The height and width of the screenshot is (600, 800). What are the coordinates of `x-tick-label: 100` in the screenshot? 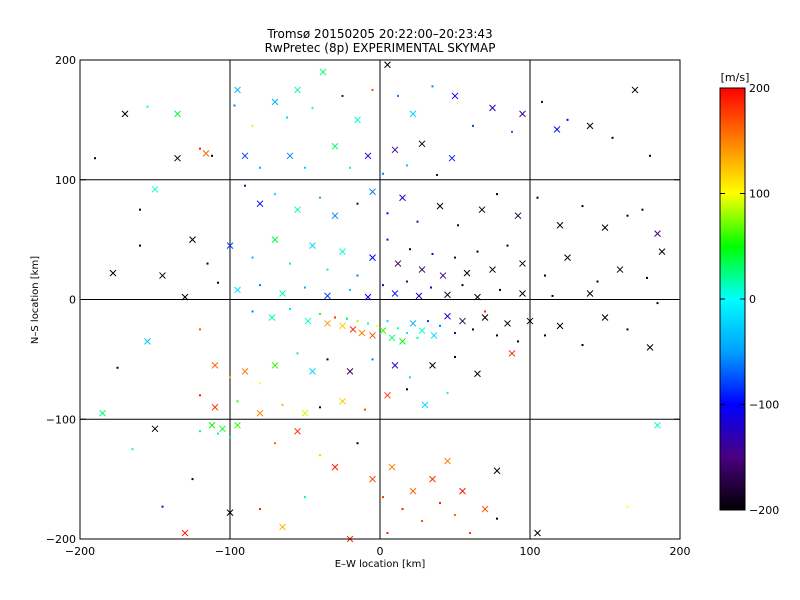 It's located at (530, 551).